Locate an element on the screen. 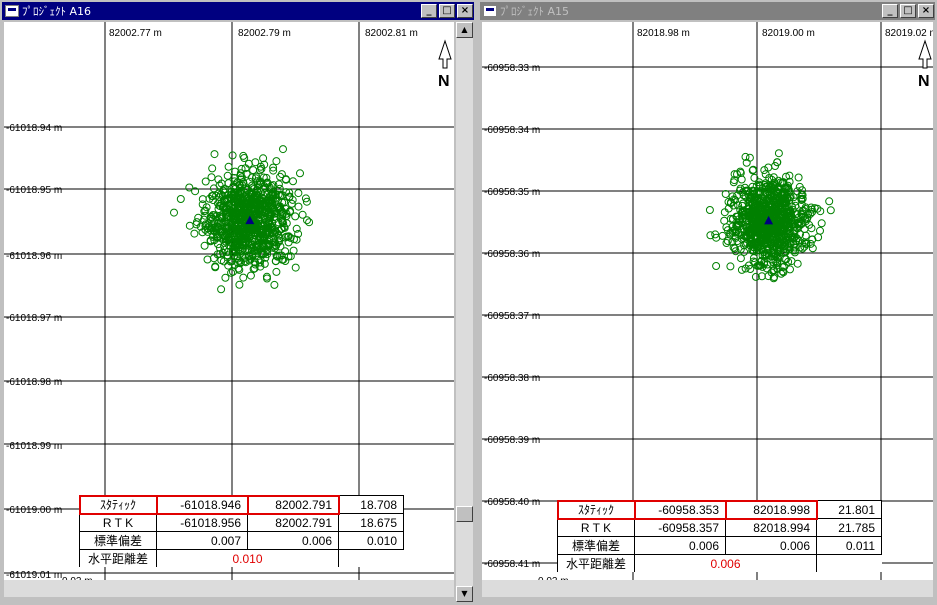  static-h: 21.801 is located at coordinates (849, 509).